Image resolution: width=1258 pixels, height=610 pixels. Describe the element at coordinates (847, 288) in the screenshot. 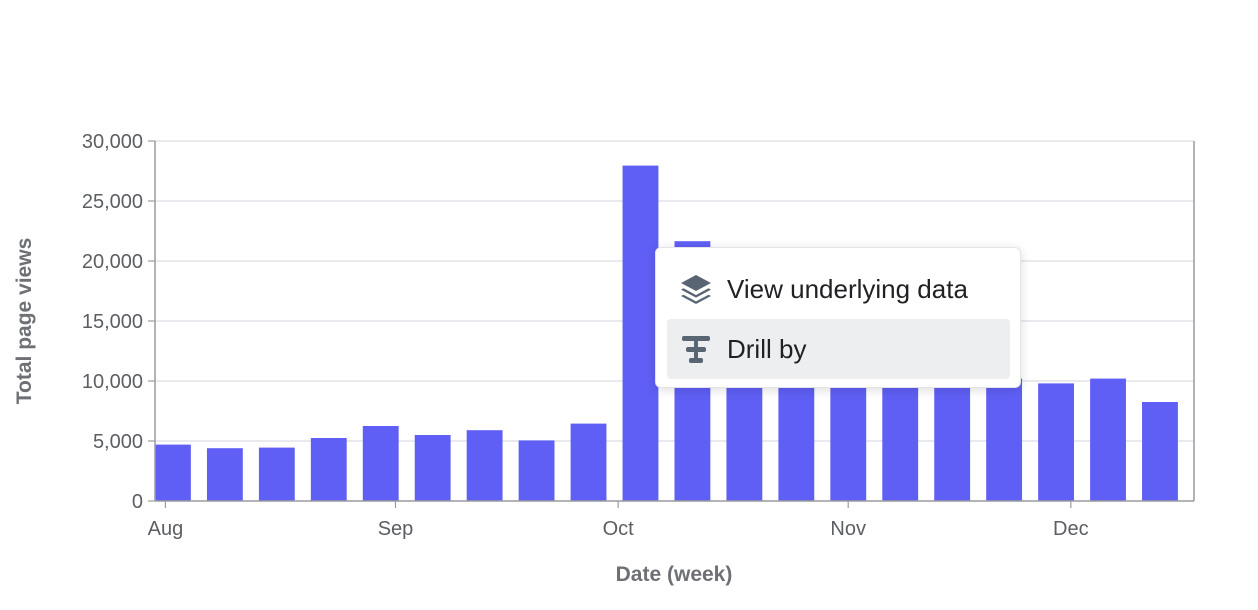

I see `view-underlying-data-label: View underlying data` at that location.